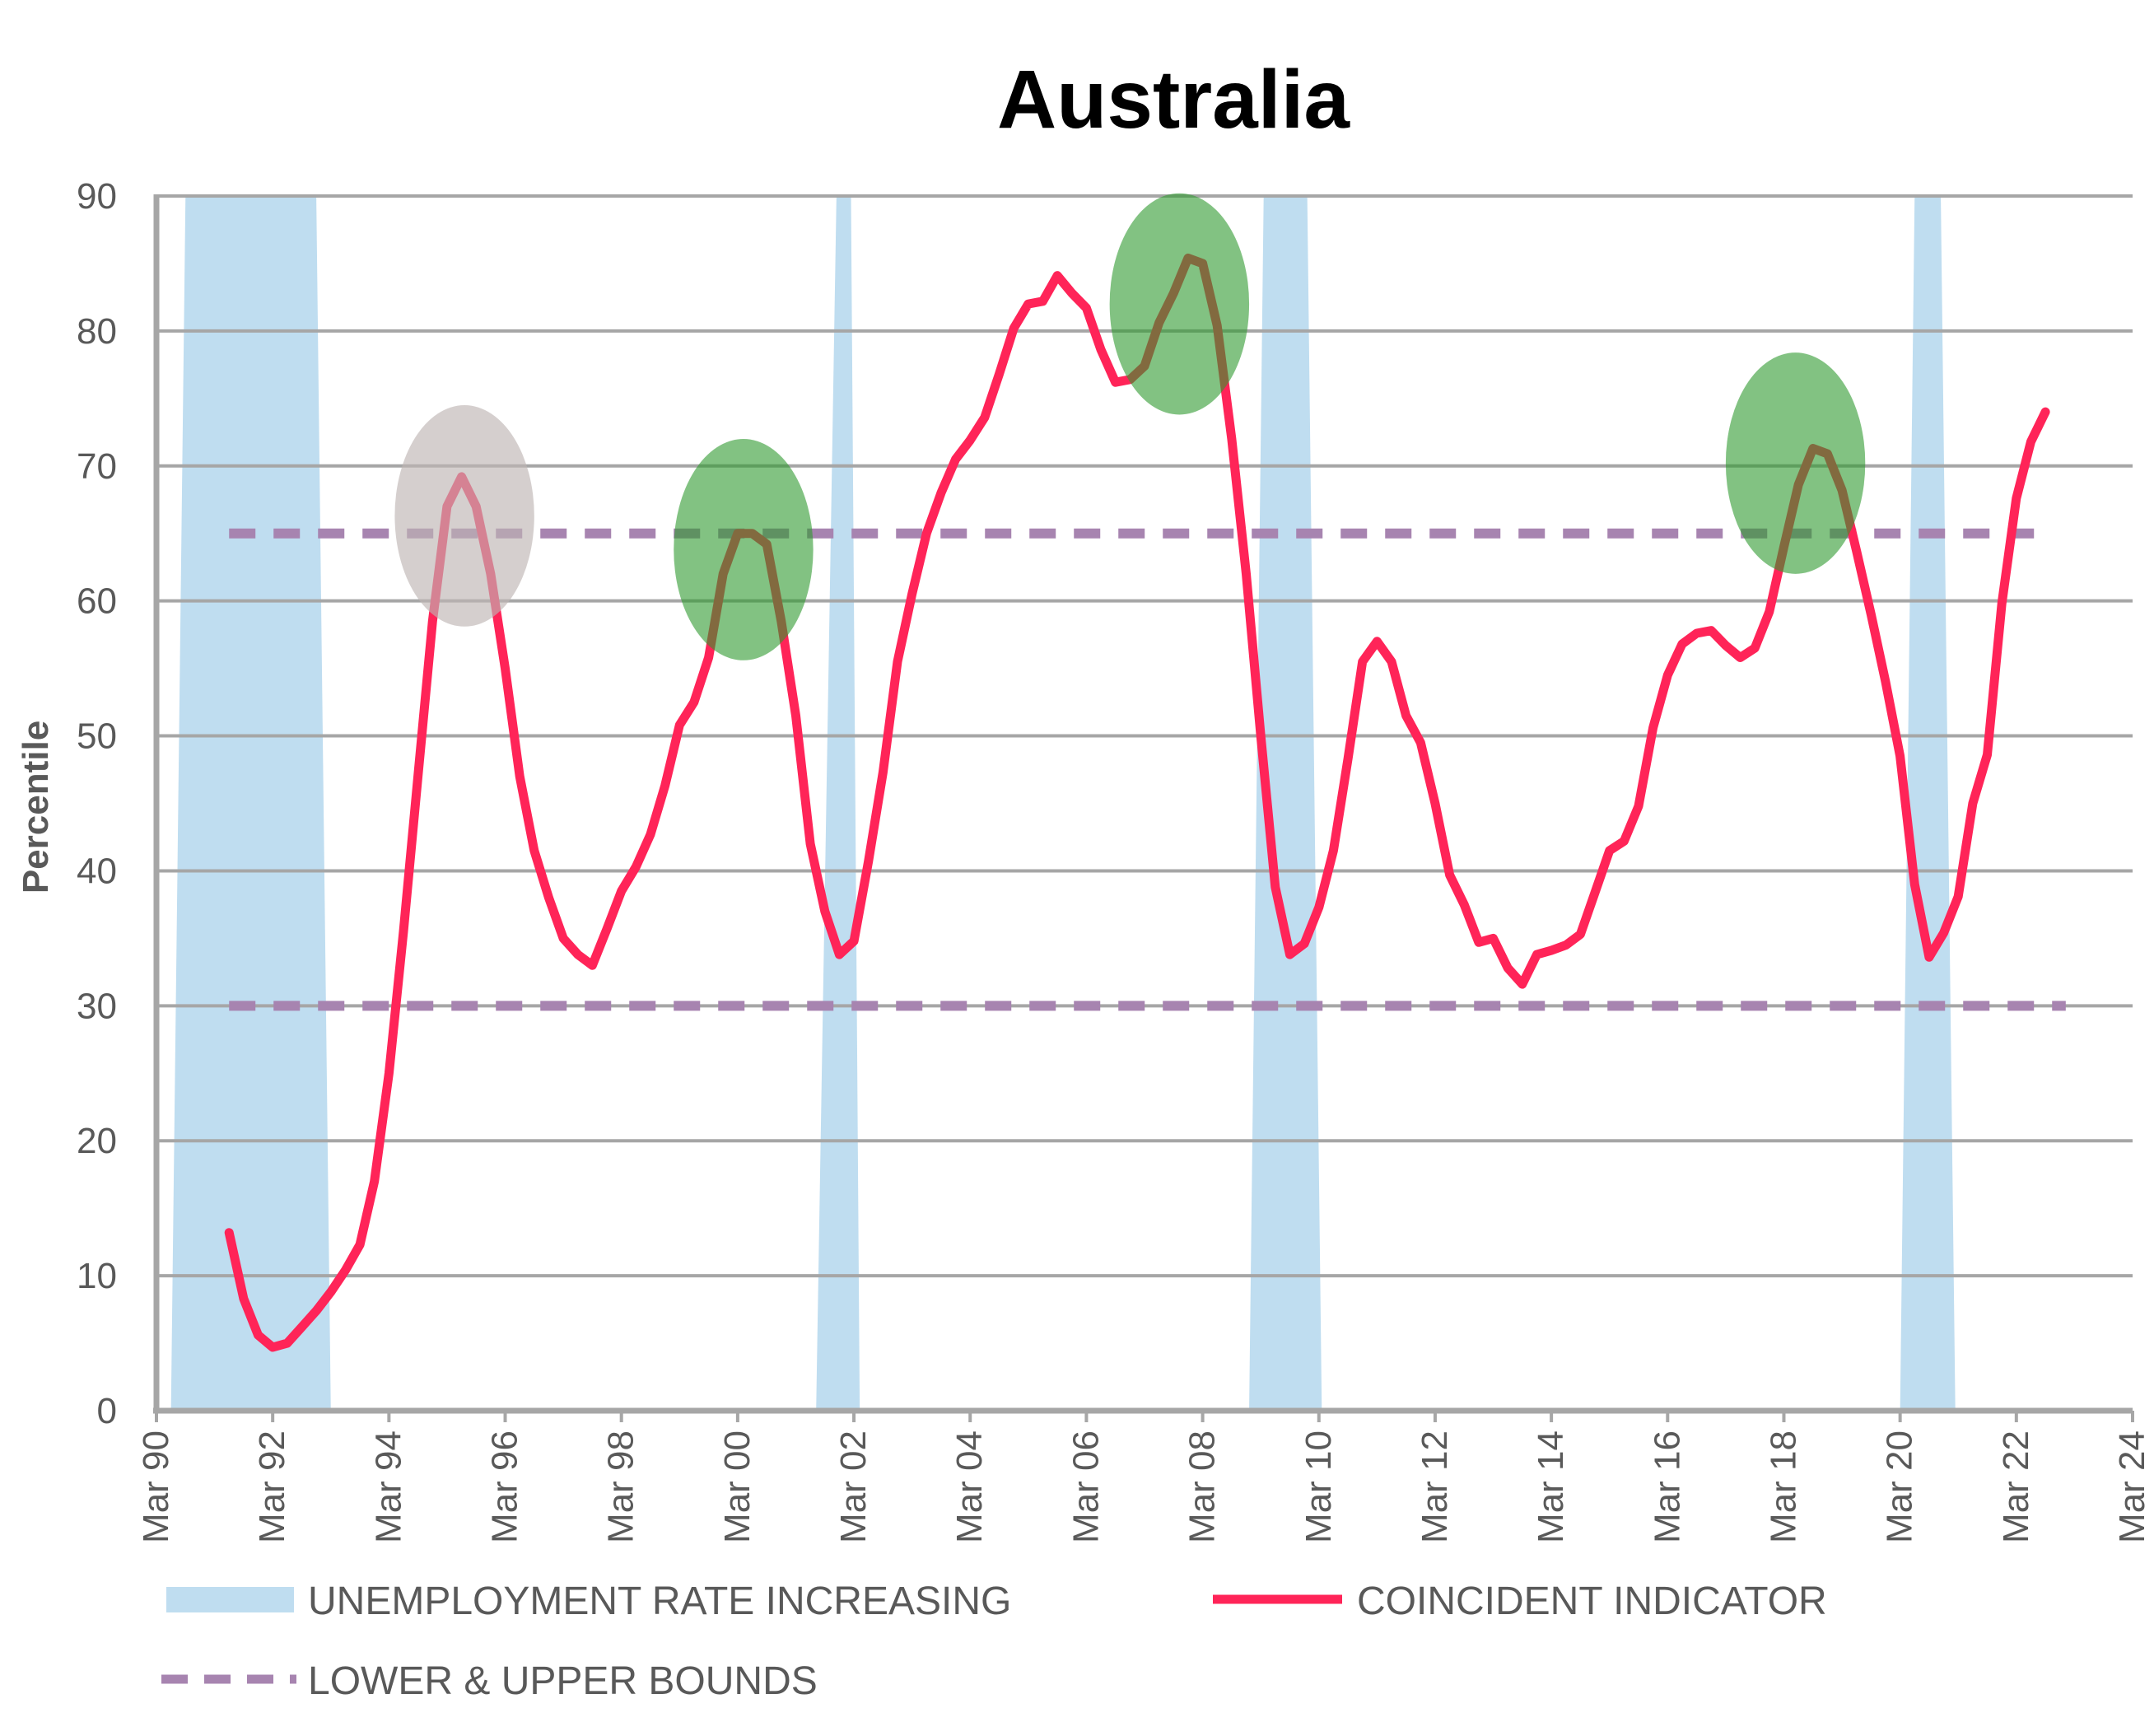  What do you see at coordinates (230, 1599) in the screenshot?
I see `legend-swatch-unemployment` at bounding box center [230, 1599].